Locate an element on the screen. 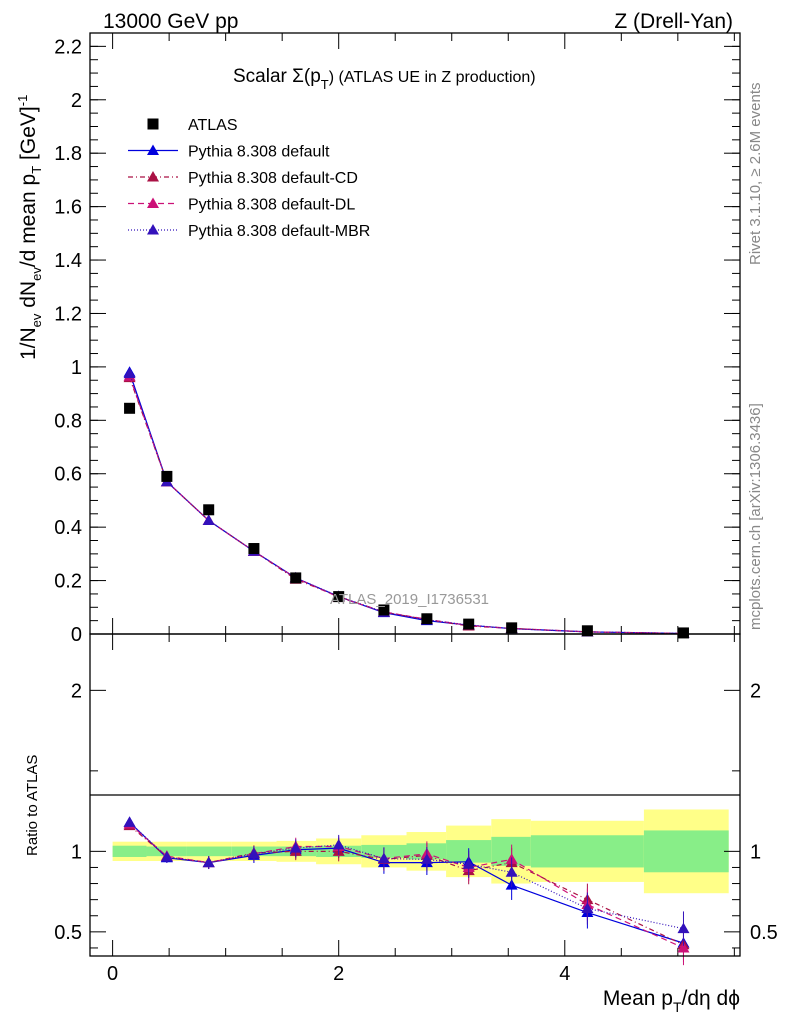 This screenshot has width=786, height=1029. process-label: Z (Drell-Yan) is located at coordinates (673, 21).